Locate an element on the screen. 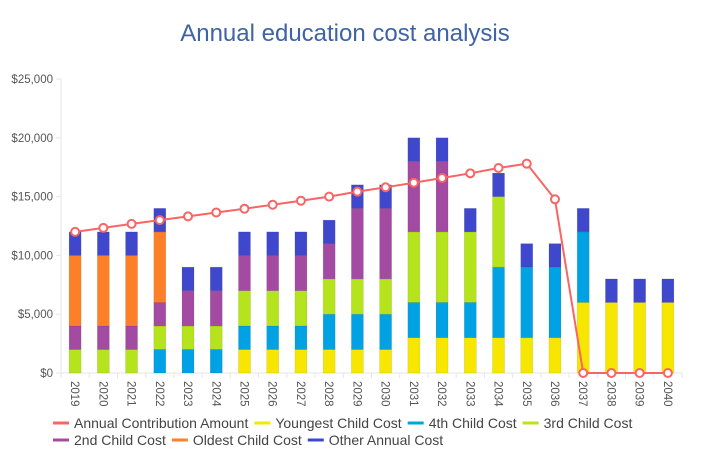  x-tick-label: 2030 is located at coordinates (385, 394).